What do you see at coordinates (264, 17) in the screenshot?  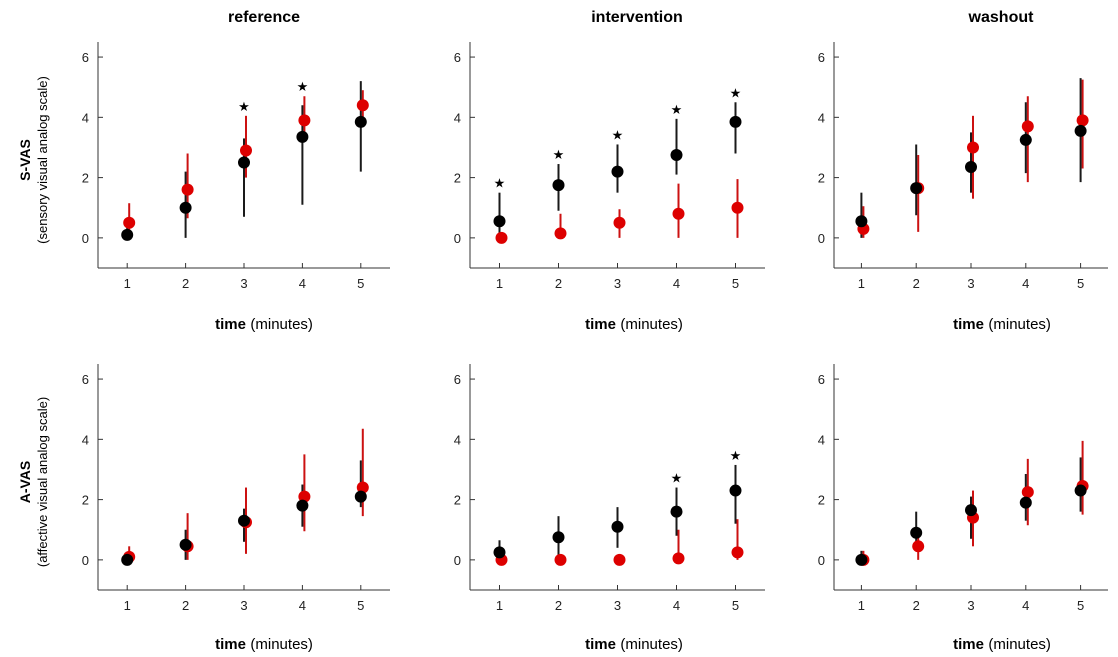 I see `column-title-reference: reference` at bounding box center [264, 17].